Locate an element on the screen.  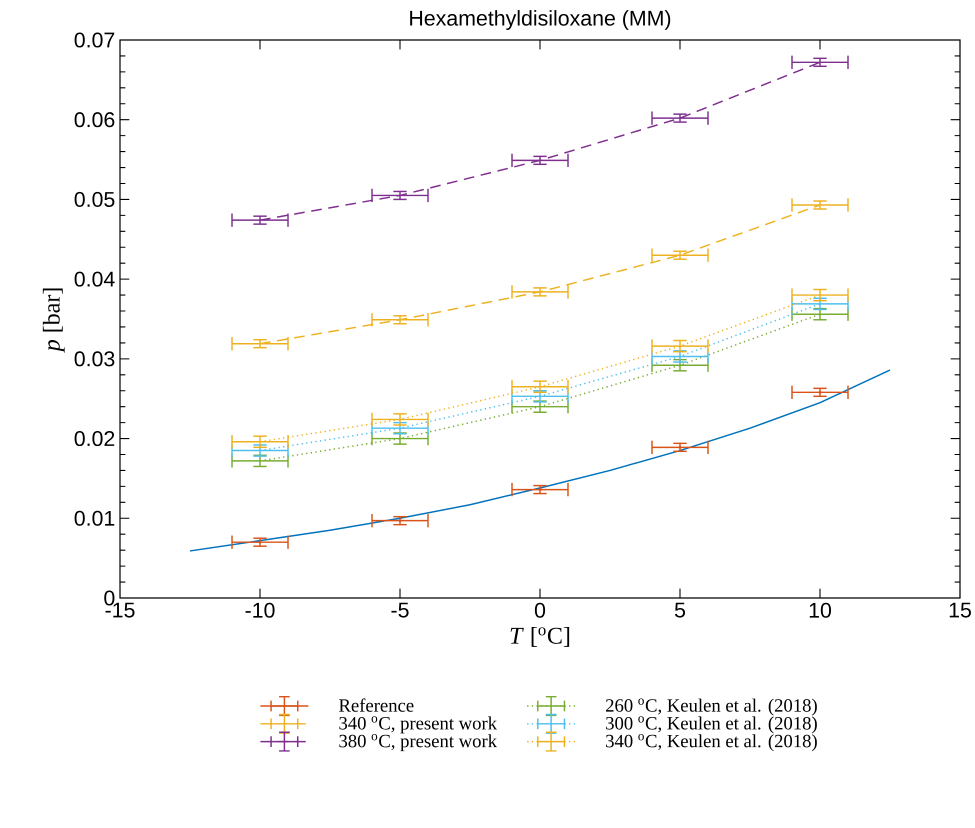
y-tick-label: 0.01 is located at coordinates (94, 518).